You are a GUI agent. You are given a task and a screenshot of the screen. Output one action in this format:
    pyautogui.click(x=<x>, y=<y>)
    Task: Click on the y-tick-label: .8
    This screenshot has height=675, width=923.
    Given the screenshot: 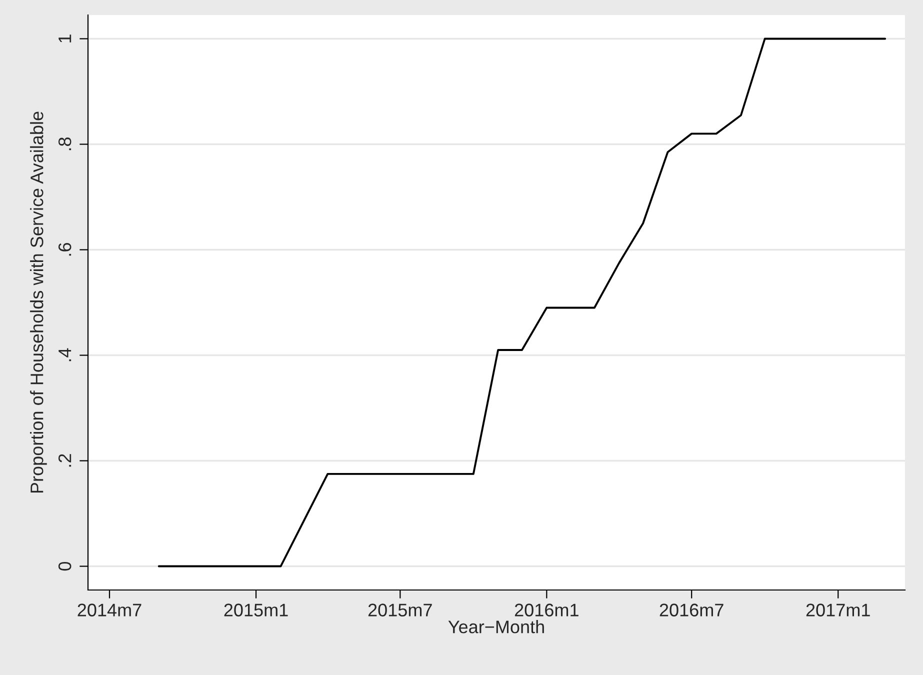 What is the action you would take?
    pyautogui.click(x=65, y=144)
    